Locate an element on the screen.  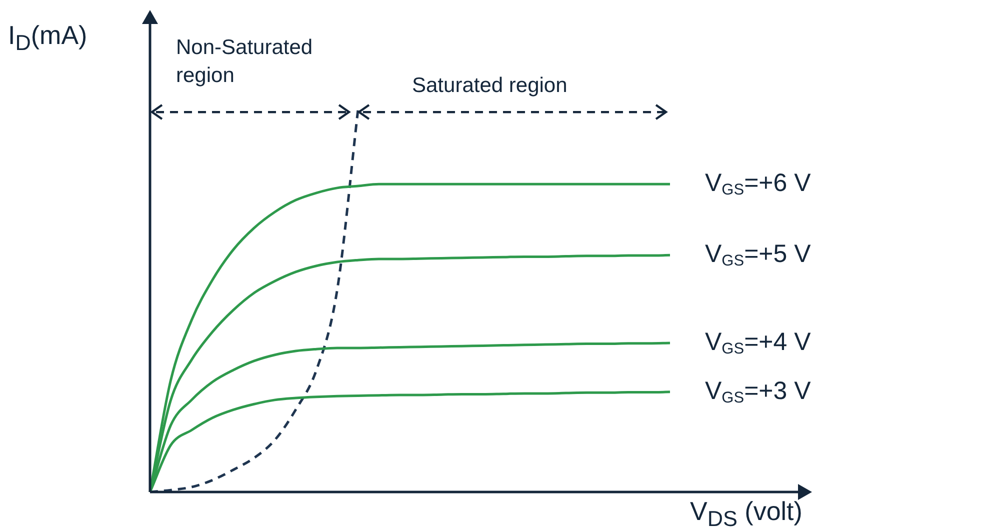
text: Saturated region is located at coordinates (490, 86).